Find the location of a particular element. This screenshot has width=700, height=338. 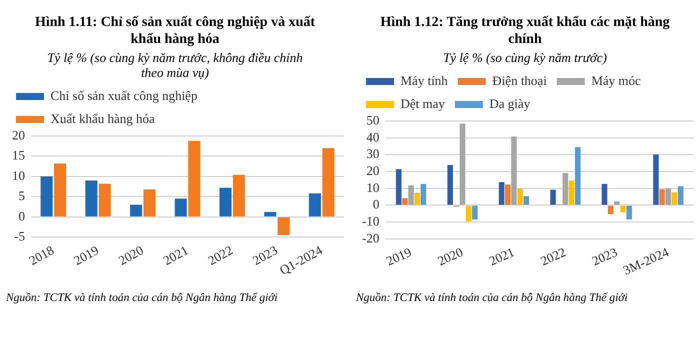

y-tick-label: 5 is located at coordinates (21, 196).